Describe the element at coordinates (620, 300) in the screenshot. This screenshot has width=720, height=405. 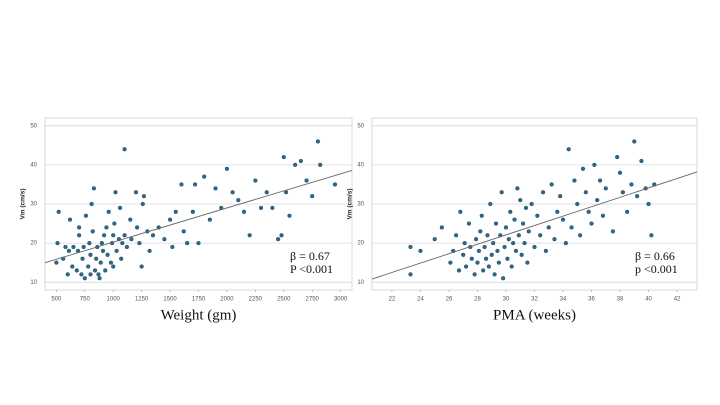
I see `x-tick-label: 38` at that location.